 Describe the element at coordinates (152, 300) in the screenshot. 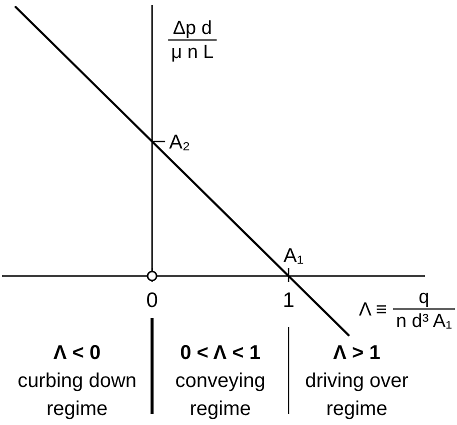

I see `x-tick-label: 0` at that location.